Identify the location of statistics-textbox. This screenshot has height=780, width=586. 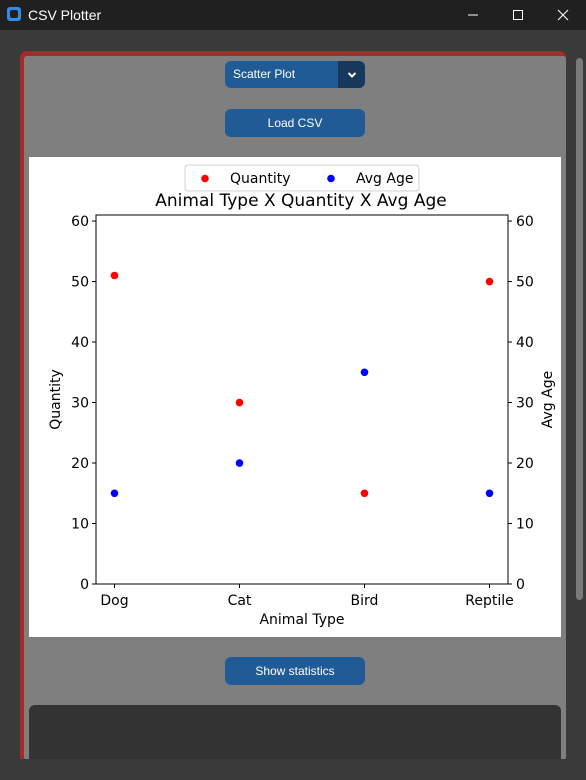
(295, 735).